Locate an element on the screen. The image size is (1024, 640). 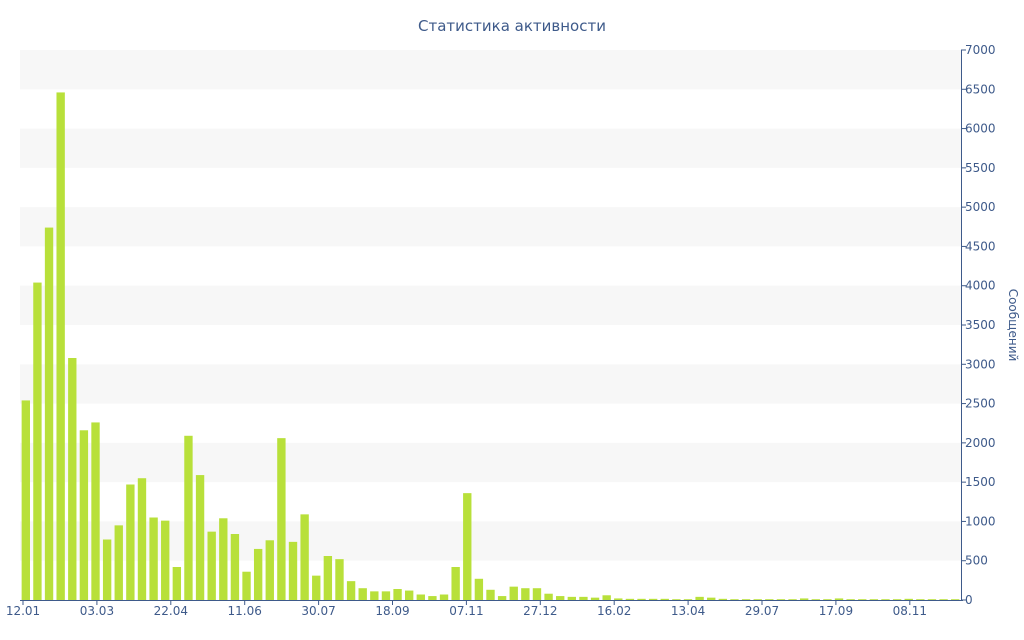
y-tick-label: 6500 is located at coordinates (980, 89).